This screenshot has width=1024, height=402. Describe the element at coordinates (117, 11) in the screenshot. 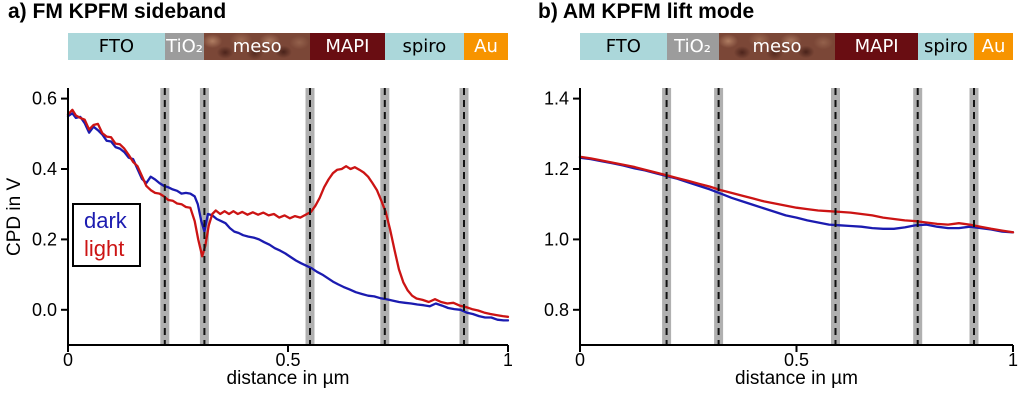

I see `panel-a-title: a) FM KPFM sideband` at that location.